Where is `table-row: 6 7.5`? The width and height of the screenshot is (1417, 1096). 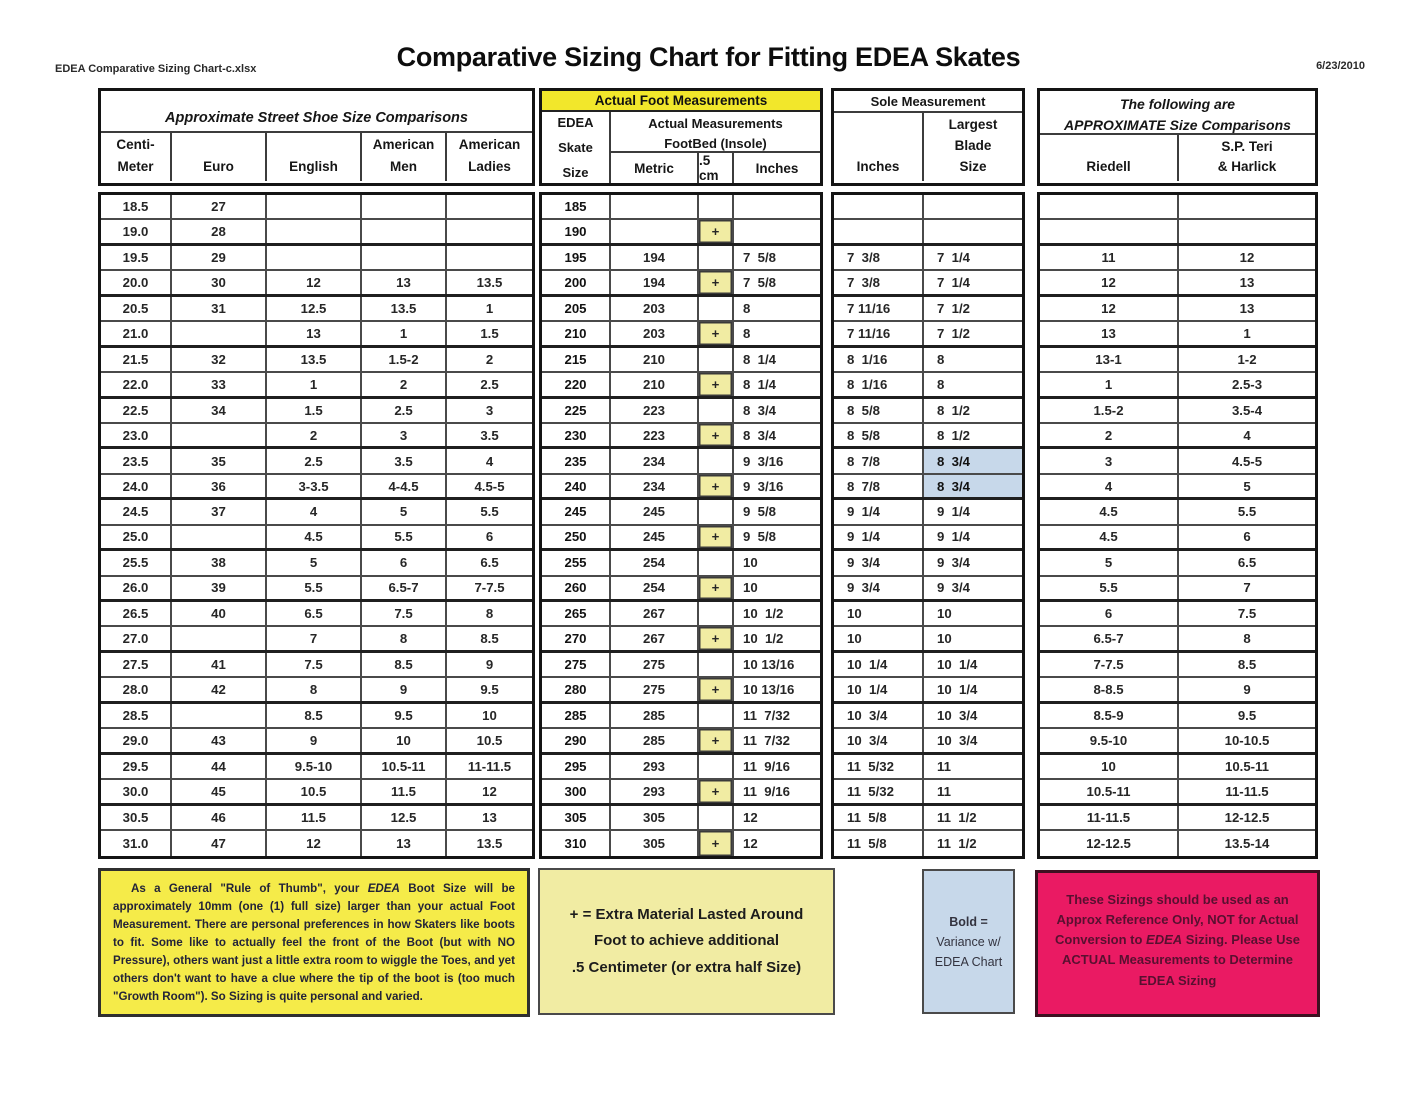 table-row: 6 7.5 is located at coordinates (1177, 615).